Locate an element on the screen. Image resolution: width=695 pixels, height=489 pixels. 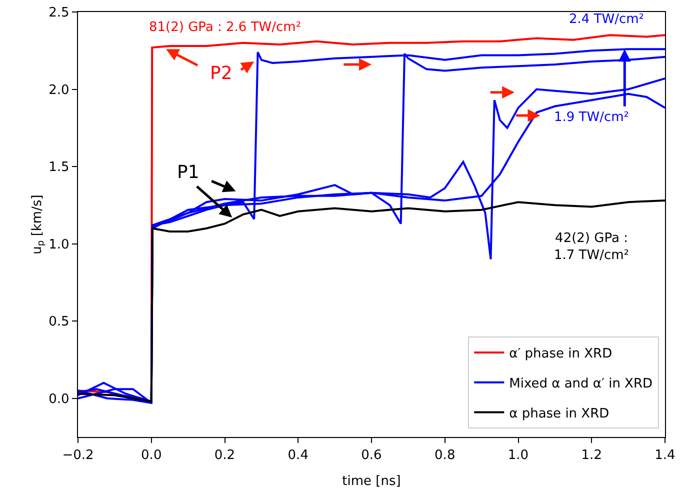
x-tick-label: 0.0 is located at coordinates (151, 455).